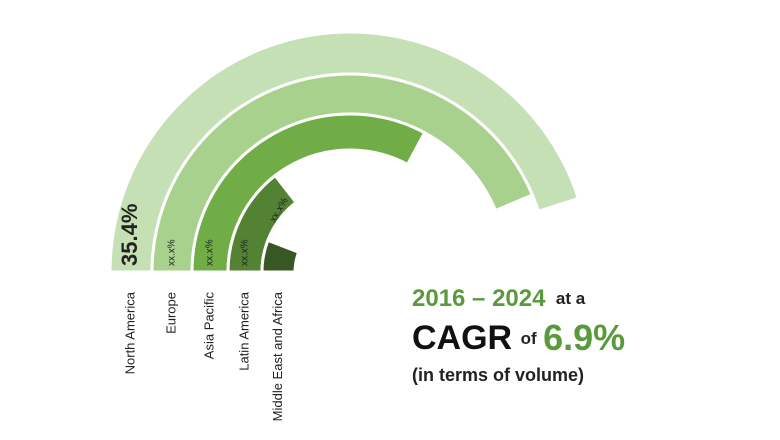 This screenshot has height=440, width=780. What do you see at coordinates (129, 235) in the screenshot?
I see `value-label: 35.4%` at bounding box center [129, 235].